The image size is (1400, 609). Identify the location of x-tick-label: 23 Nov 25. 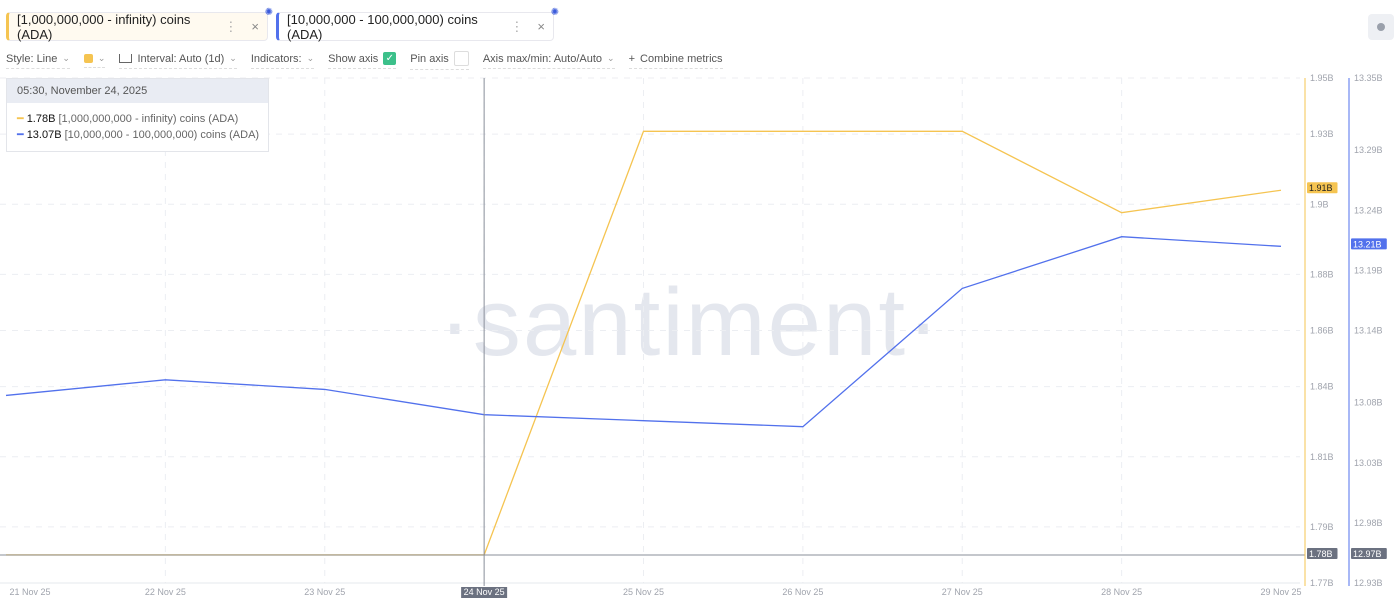
(324, 592).